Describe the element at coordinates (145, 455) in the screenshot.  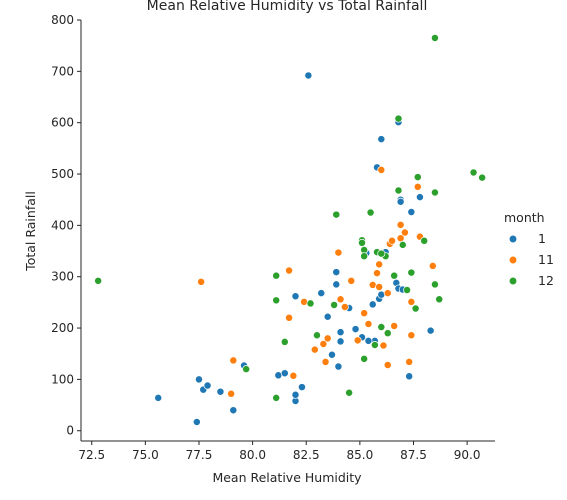
I see `x-tick-label: 75.0` at that location.